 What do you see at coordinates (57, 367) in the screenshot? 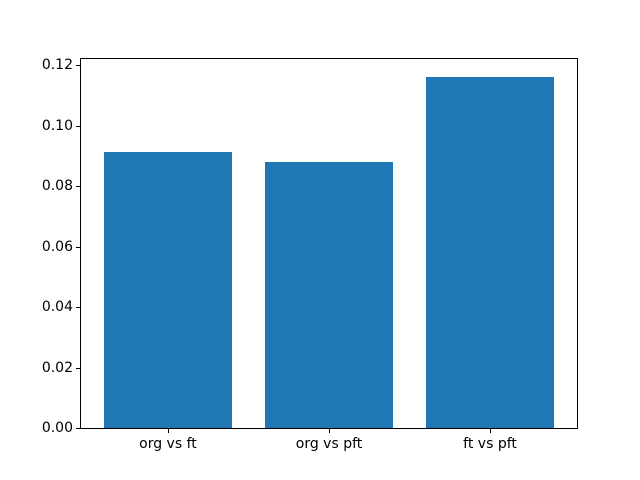
I see `y-tick-label: 0.02` at bounding box center [57, 367].